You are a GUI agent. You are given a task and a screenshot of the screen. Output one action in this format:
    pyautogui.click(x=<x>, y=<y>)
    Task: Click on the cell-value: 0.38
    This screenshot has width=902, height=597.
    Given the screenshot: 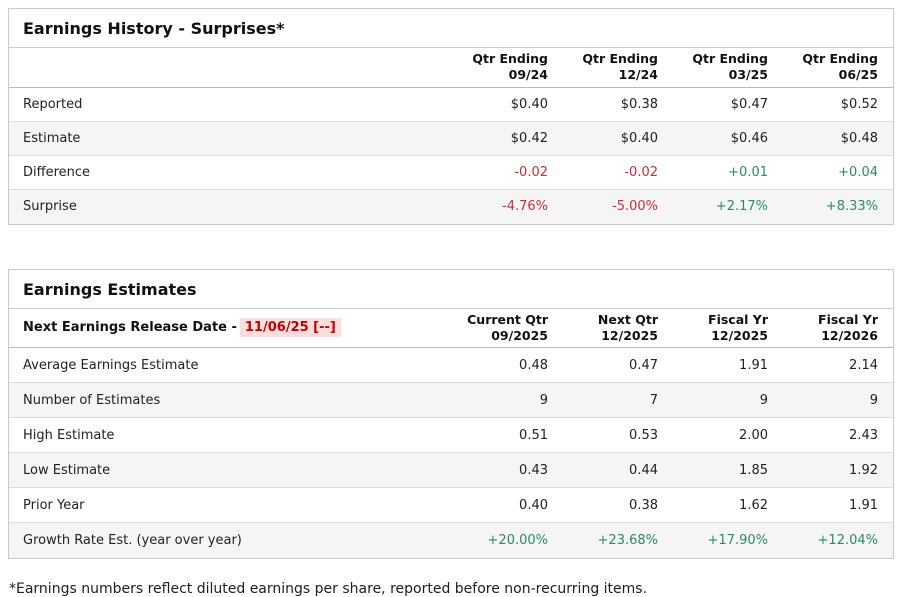 What is the action you would take?
    pyautogui.click(x=643, y=505)
    